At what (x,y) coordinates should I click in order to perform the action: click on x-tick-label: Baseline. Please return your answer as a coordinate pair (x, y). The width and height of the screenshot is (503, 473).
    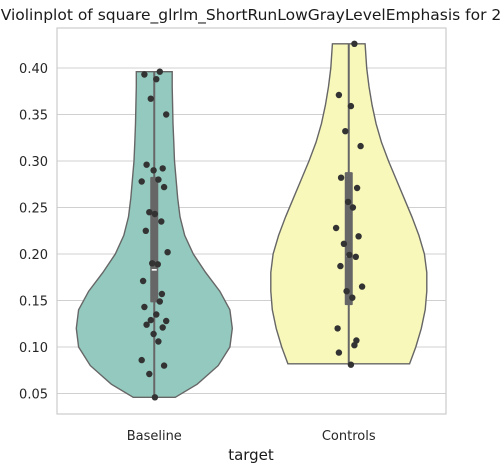
    Looking at the image, I should click on (154, 436).